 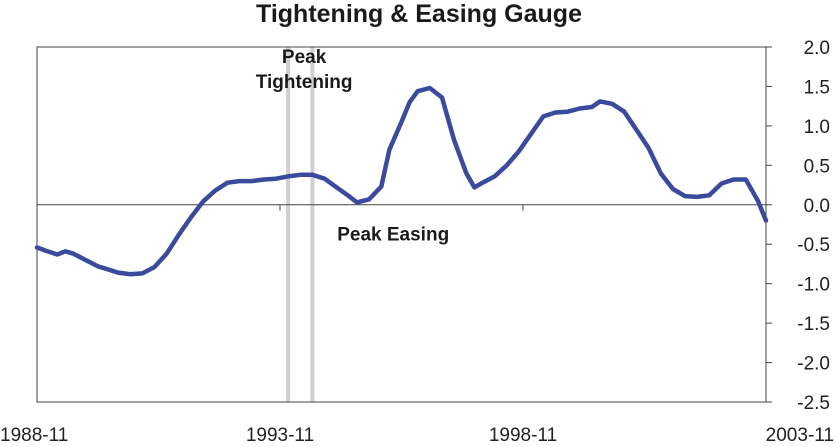 What do you see at coordinates (817, 127) in the screenshot?
I see `y-tick-label: 1.0` at bounding box center [817, 127].